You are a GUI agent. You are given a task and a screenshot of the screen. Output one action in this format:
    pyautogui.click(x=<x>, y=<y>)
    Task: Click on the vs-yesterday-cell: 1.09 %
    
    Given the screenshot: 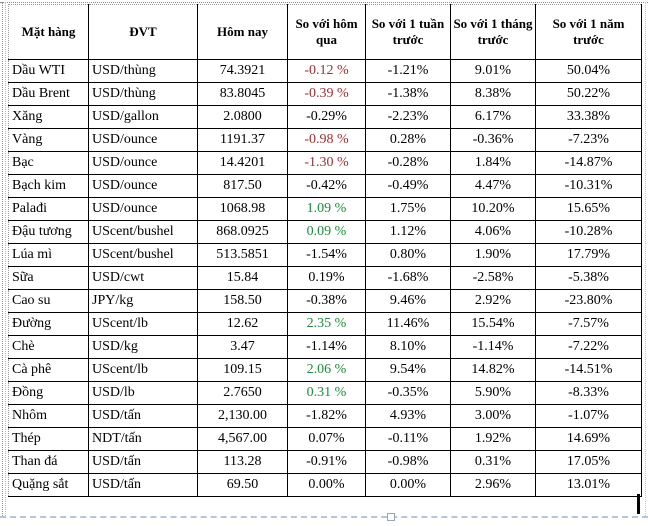 What is the action you would take?
    pyautogui.click(x=326, y=209)
    